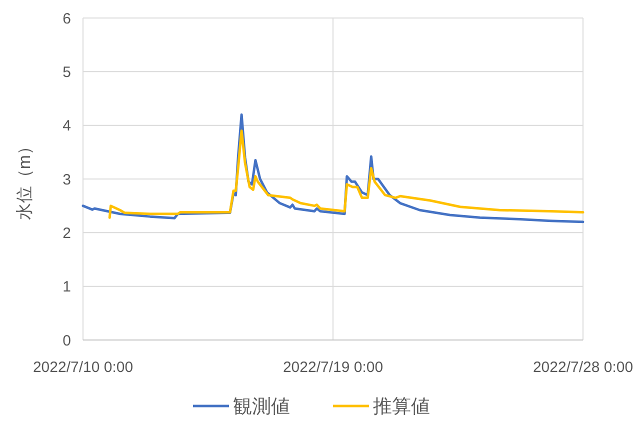 The height and width of the screenshot is (432, 643). I want to click on y-tick-label: 2, so click(66, 233).